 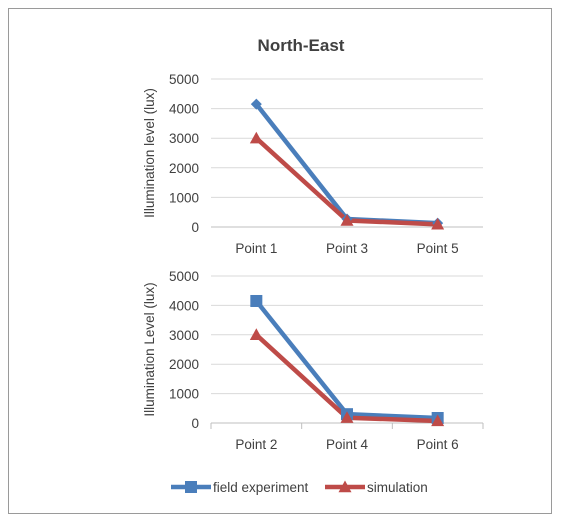 I want to click on legend-label: field experiment, so click(x=261, y=487).